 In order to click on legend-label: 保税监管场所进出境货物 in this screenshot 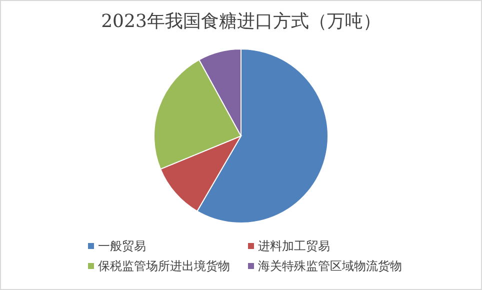, I will do `click(164, 266)`.